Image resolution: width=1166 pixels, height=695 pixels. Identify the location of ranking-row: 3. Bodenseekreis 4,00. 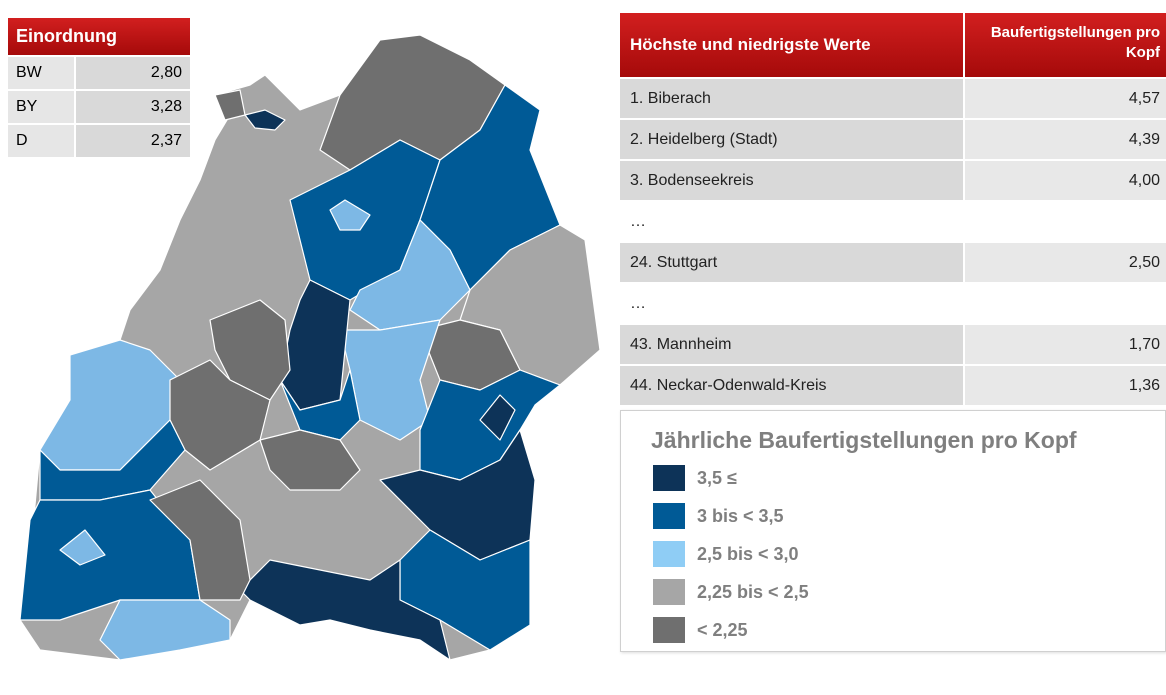
(893, 180).